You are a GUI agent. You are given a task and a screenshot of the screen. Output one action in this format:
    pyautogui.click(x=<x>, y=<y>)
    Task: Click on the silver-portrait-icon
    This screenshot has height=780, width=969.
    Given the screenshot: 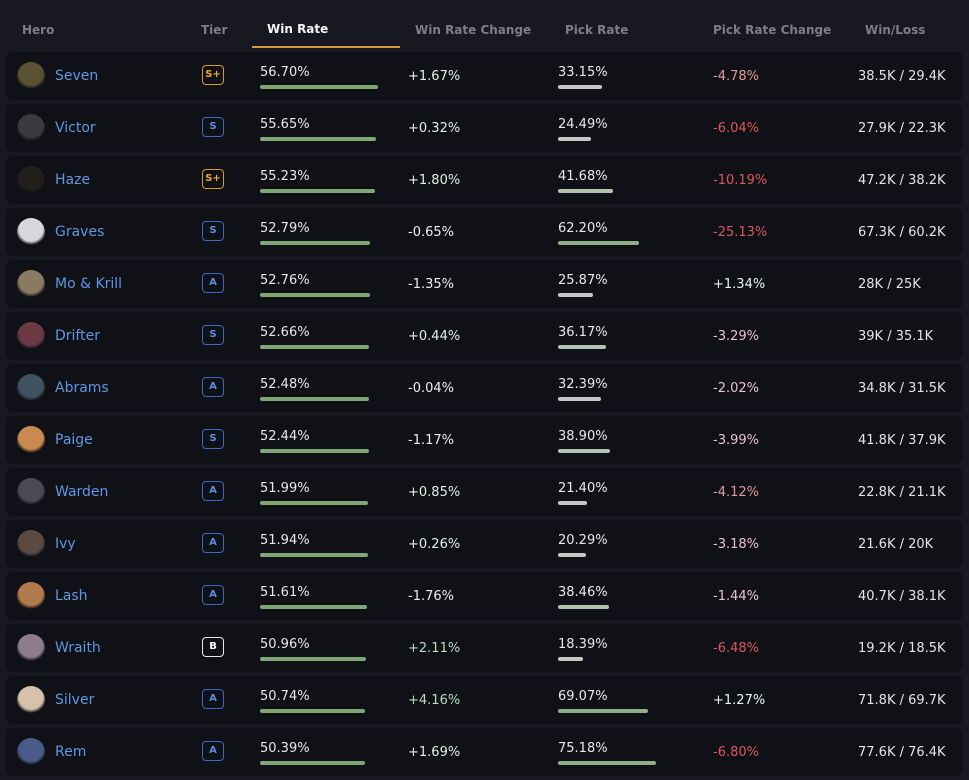 What is the action you would take?
    pyautogui.click(x=31, y=700)
    